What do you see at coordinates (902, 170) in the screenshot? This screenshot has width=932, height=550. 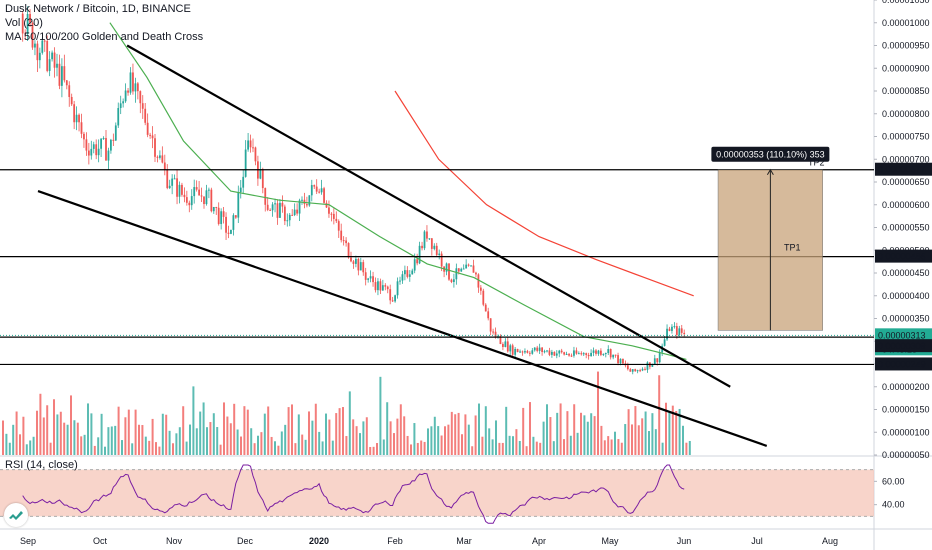 I see `tp2-price-label: 0.00000677` at bounding box center [902, 170].